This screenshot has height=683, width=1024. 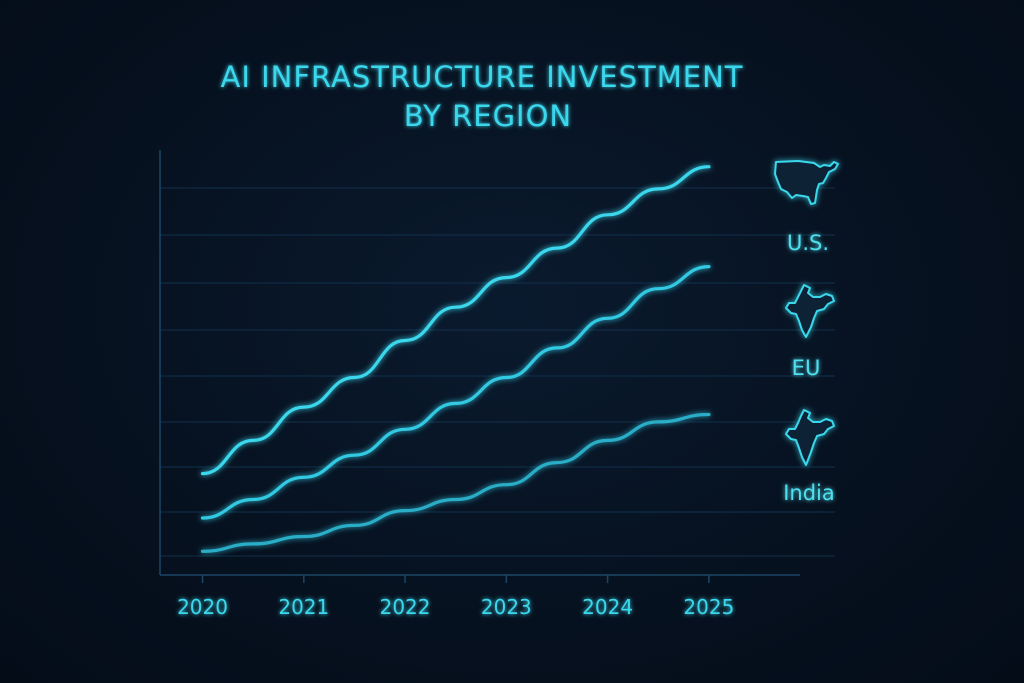 What do you see at coordinates (202, 607) in the screenshot?
I see `x-tick-label: 2020` at bounding box center [202, 607].